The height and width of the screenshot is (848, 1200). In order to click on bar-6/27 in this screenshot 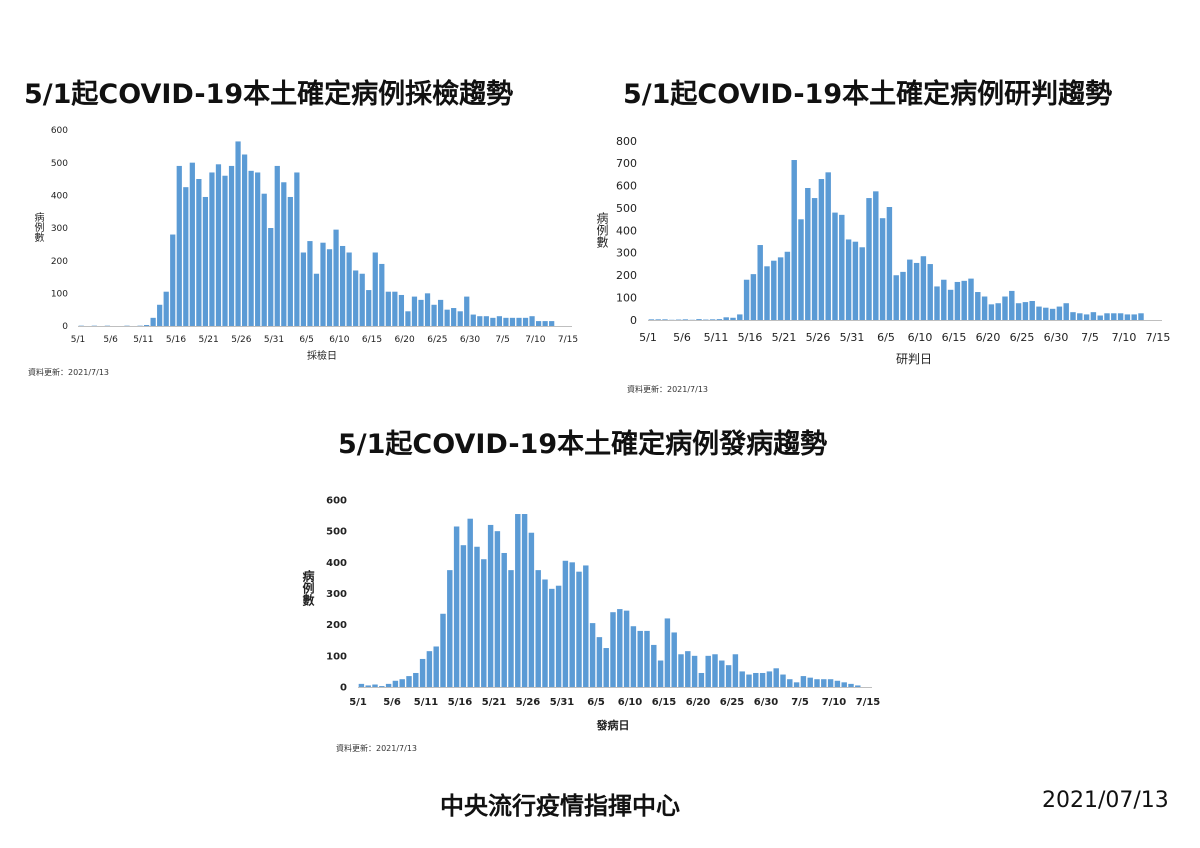, I will do `click(749, 680)`.